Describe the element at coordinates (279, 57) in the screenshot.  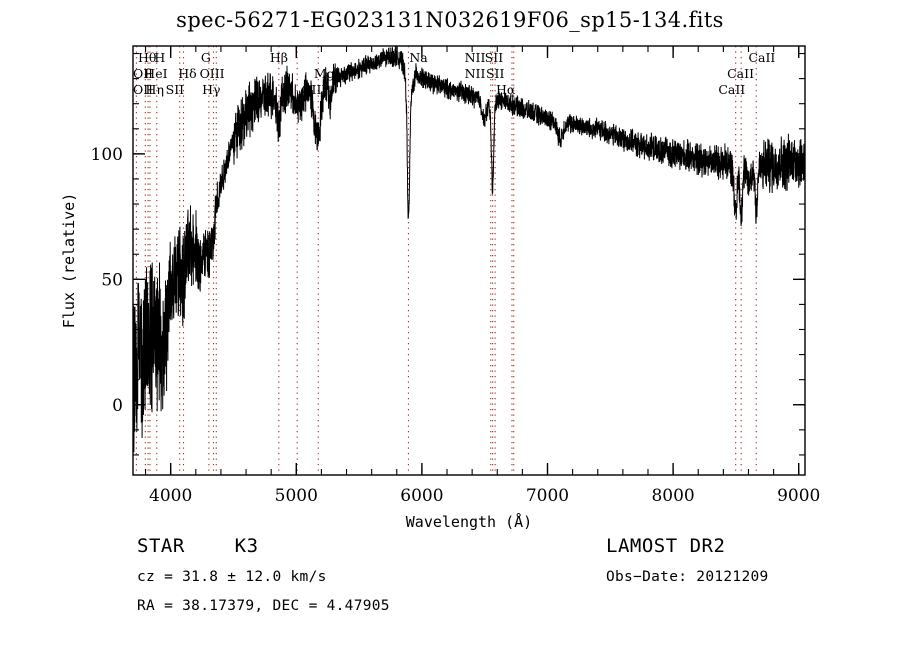
I see `spectral-line-label: Hβ` at that location.